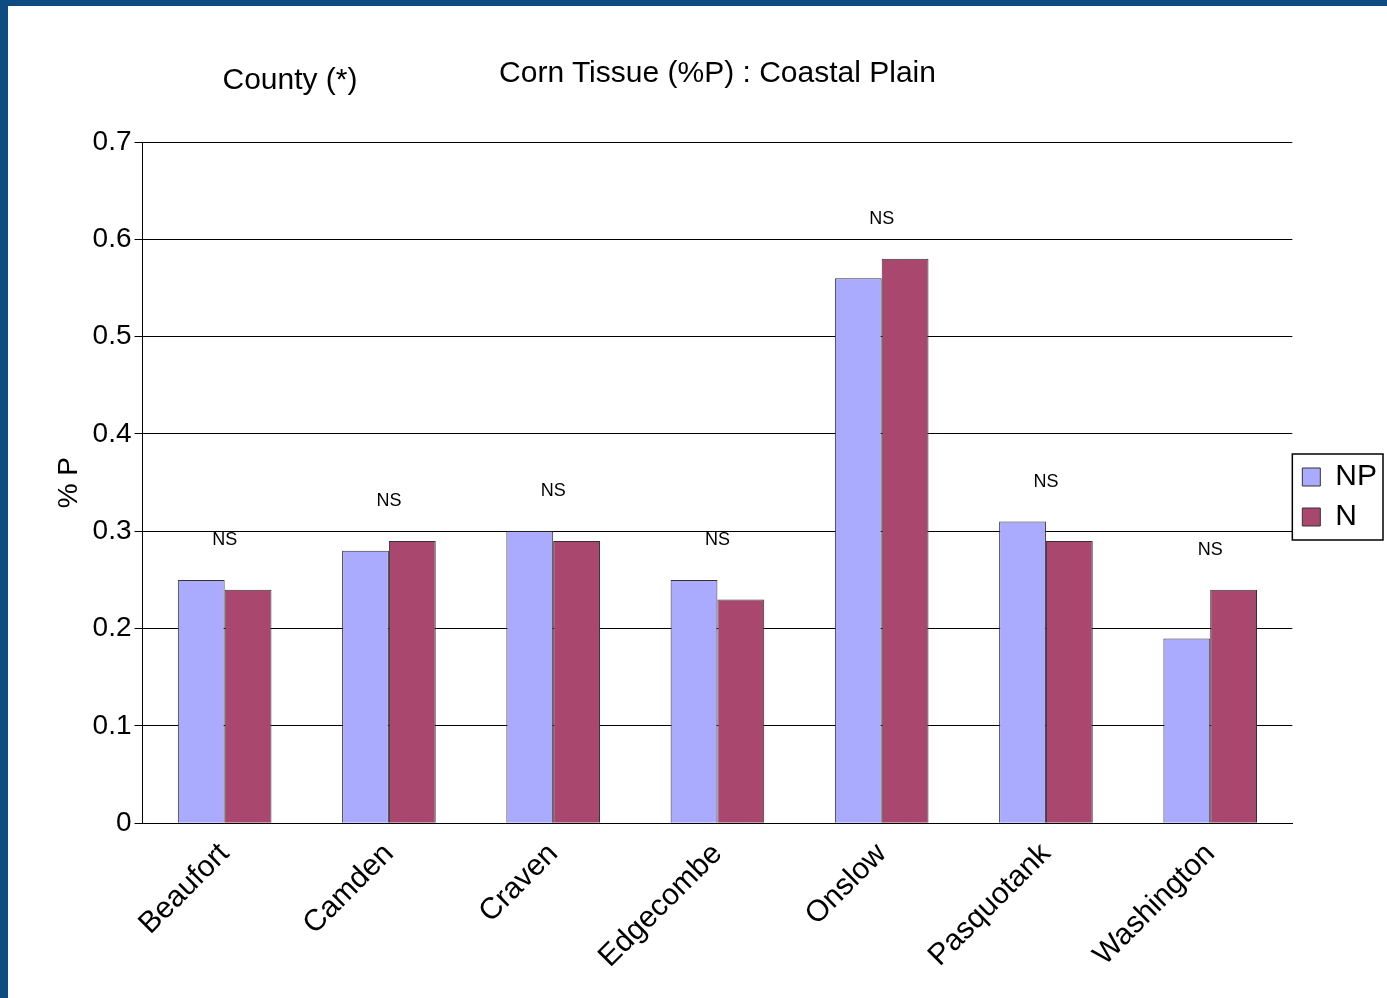  What do you see at coordinates (112, 335) in the screenshot?
I see `y-tick-label: 0.5` at bounding box center [112, 335].